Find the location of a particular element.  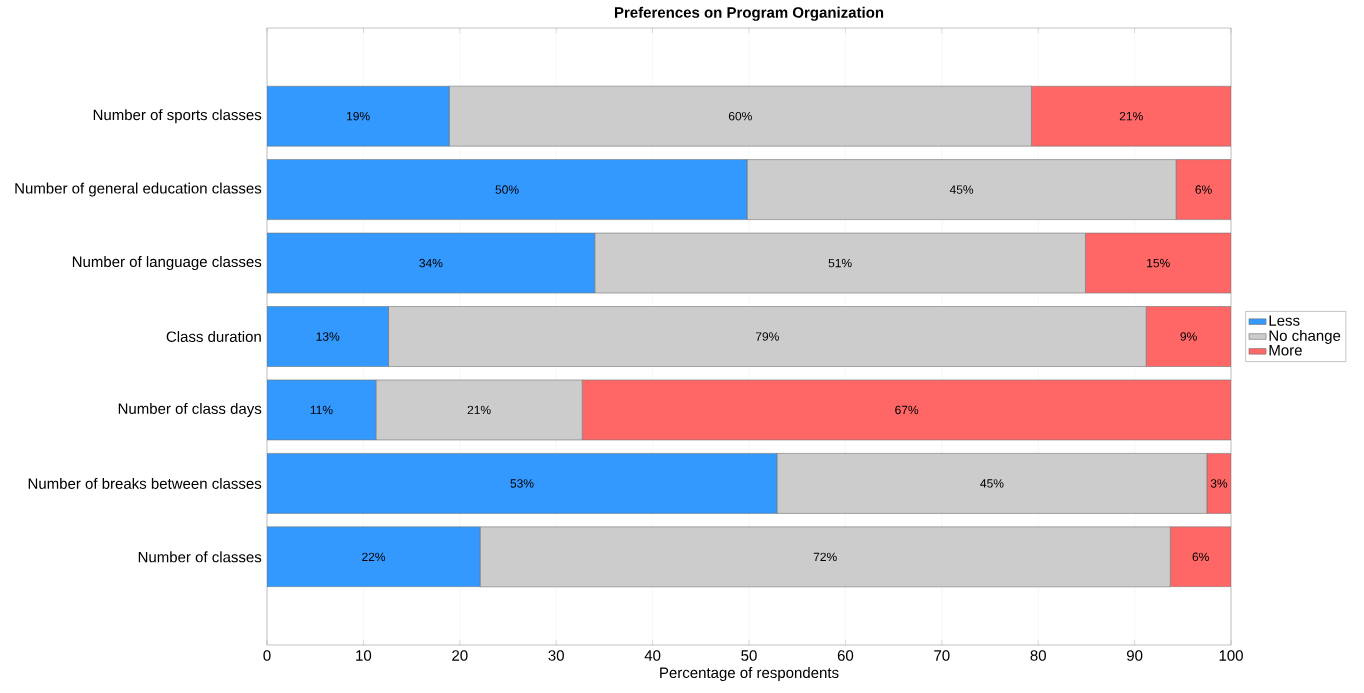

x-tick-label: 30 is located at coordinates (556, 655).